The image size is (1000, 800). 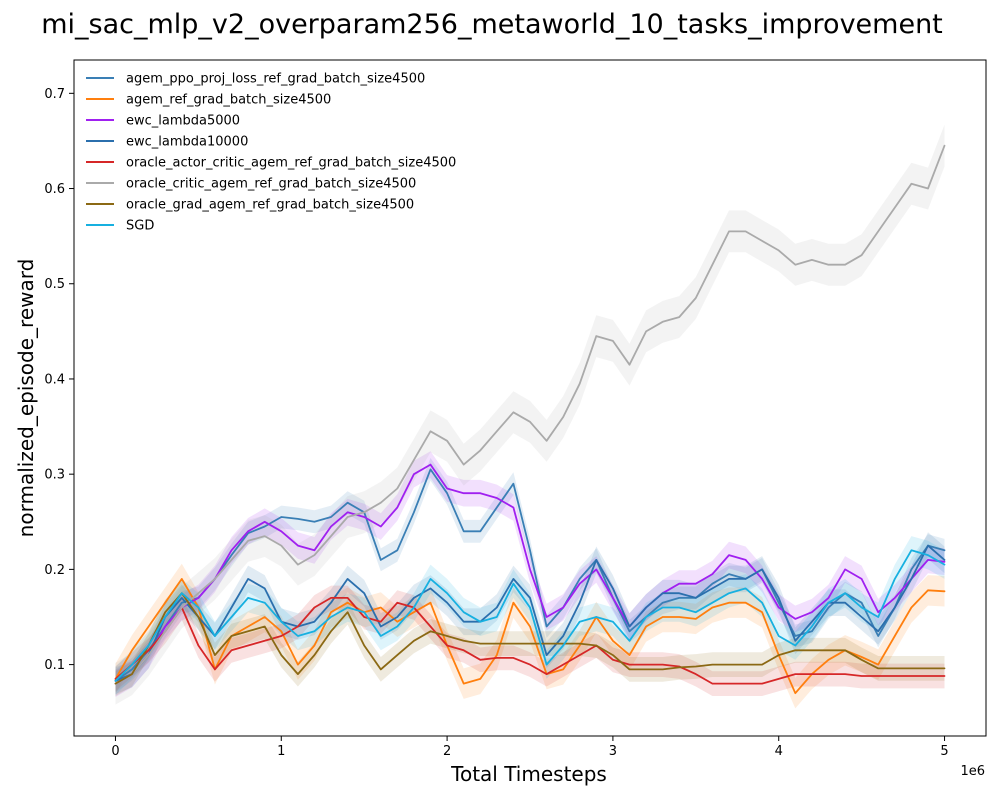 What do you see at coordinates (54, 665) in the screenshot?
I see `y-tick-label-0: 0.1` at bounding box center [54, 665].